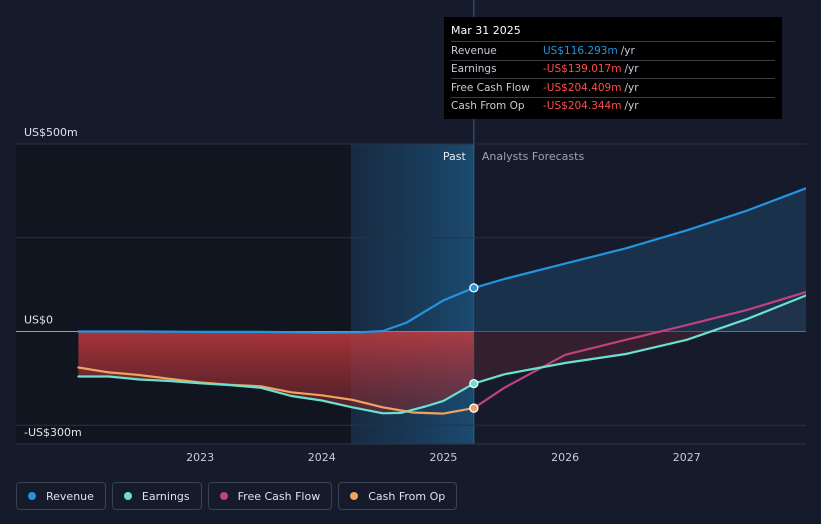  I want to click on tooltip-label: Free Cash Flow, so click(490, 87).